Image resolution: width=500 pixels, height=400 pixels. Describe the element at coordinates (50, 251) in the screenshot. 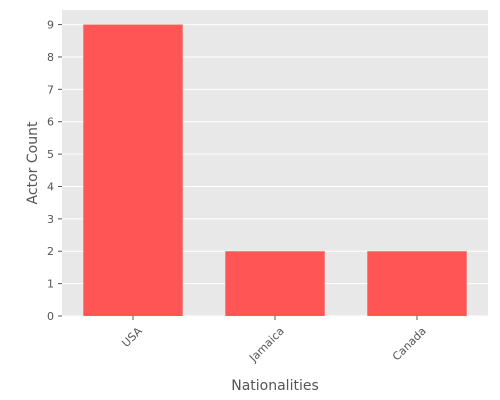

I see `y-tick-label-2: 2` at that location.